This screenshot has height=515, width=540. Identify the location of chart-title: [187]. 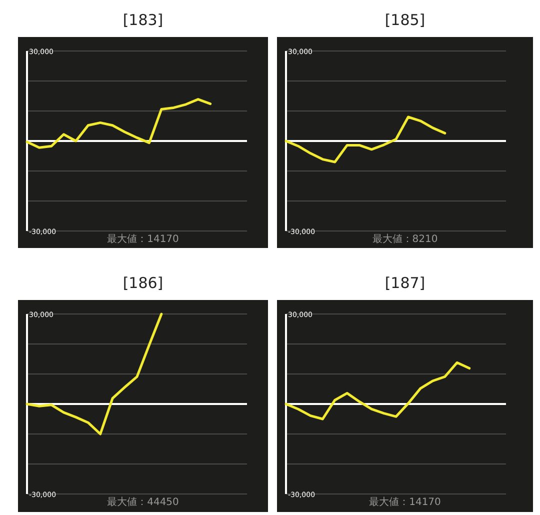
(405, 283).